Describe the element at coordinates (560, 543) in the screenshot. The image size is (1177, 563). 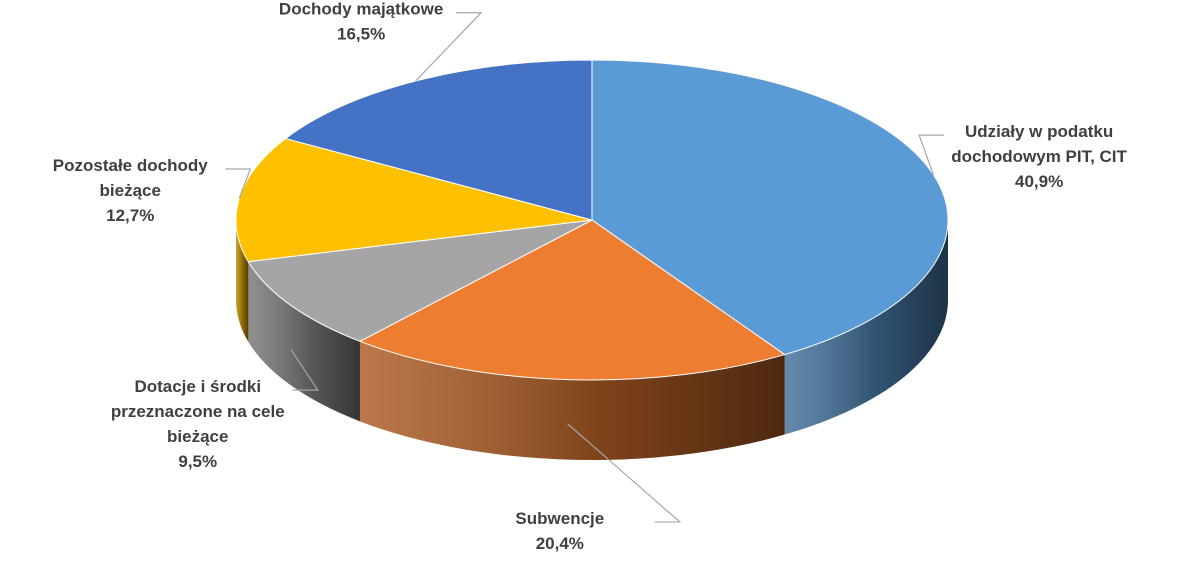
I see `slice-value-label: 20,4%` at that location.